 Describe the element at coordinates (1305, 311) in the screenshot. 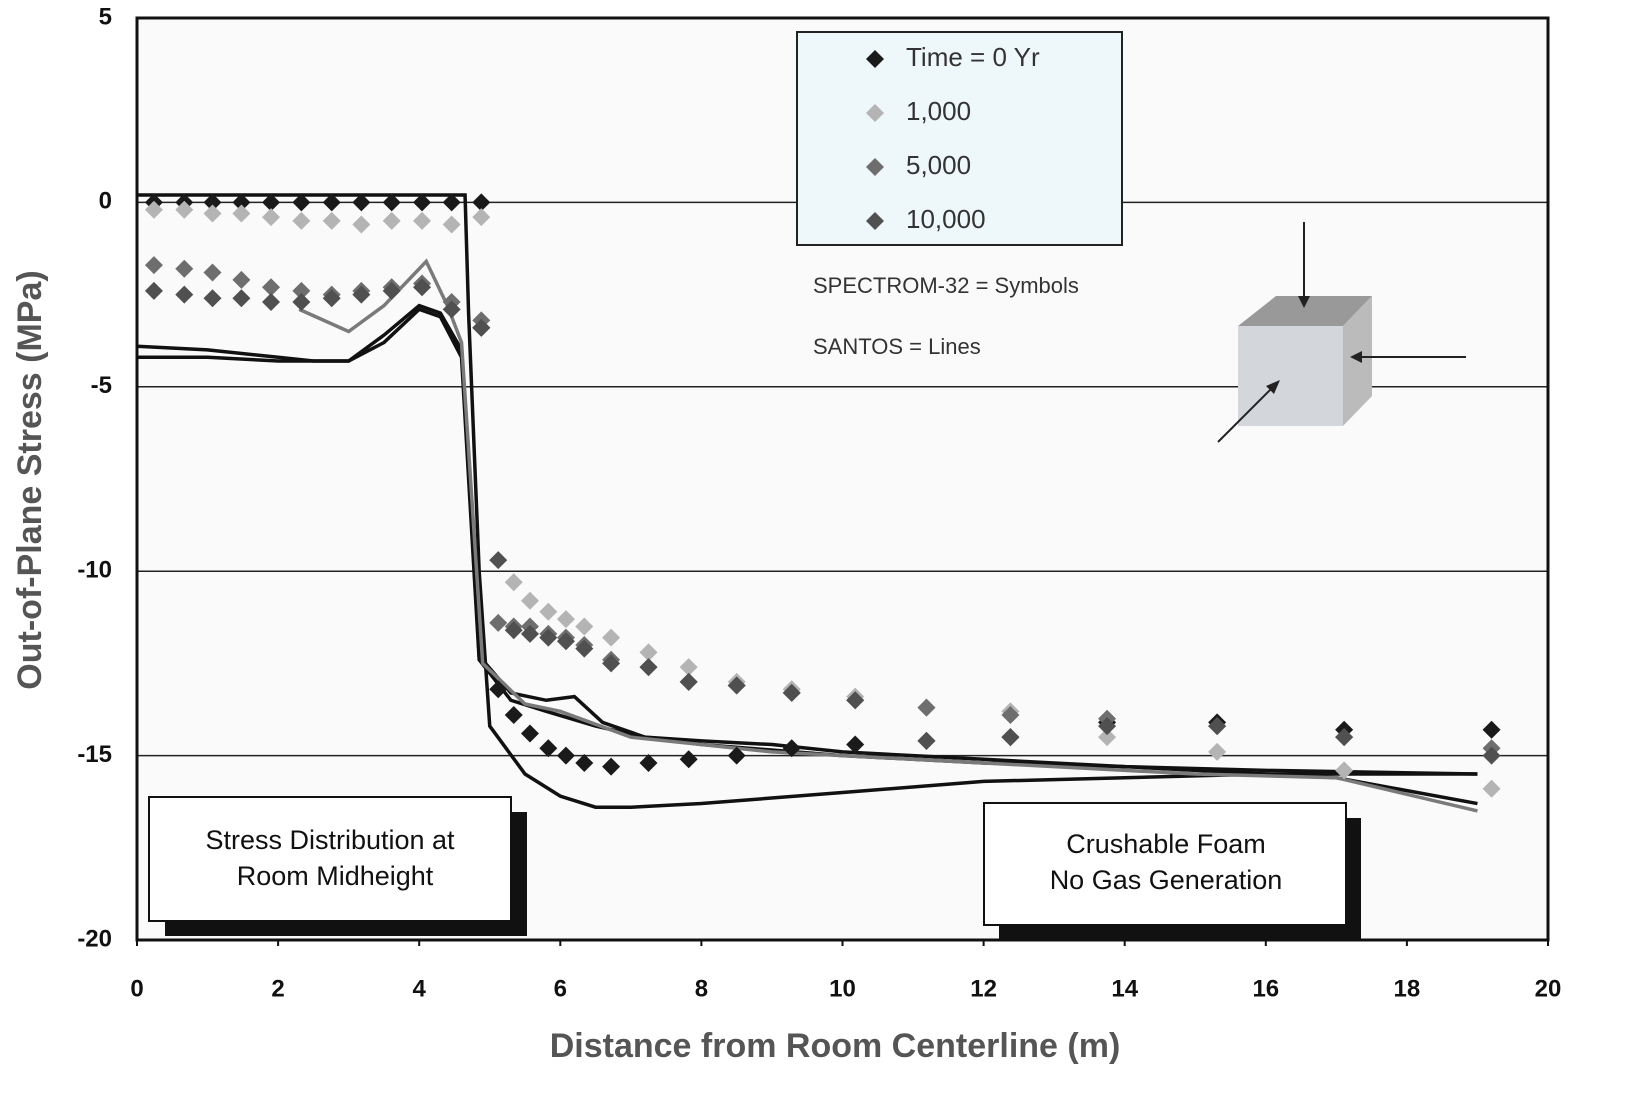

I see `cube-top` at that location.